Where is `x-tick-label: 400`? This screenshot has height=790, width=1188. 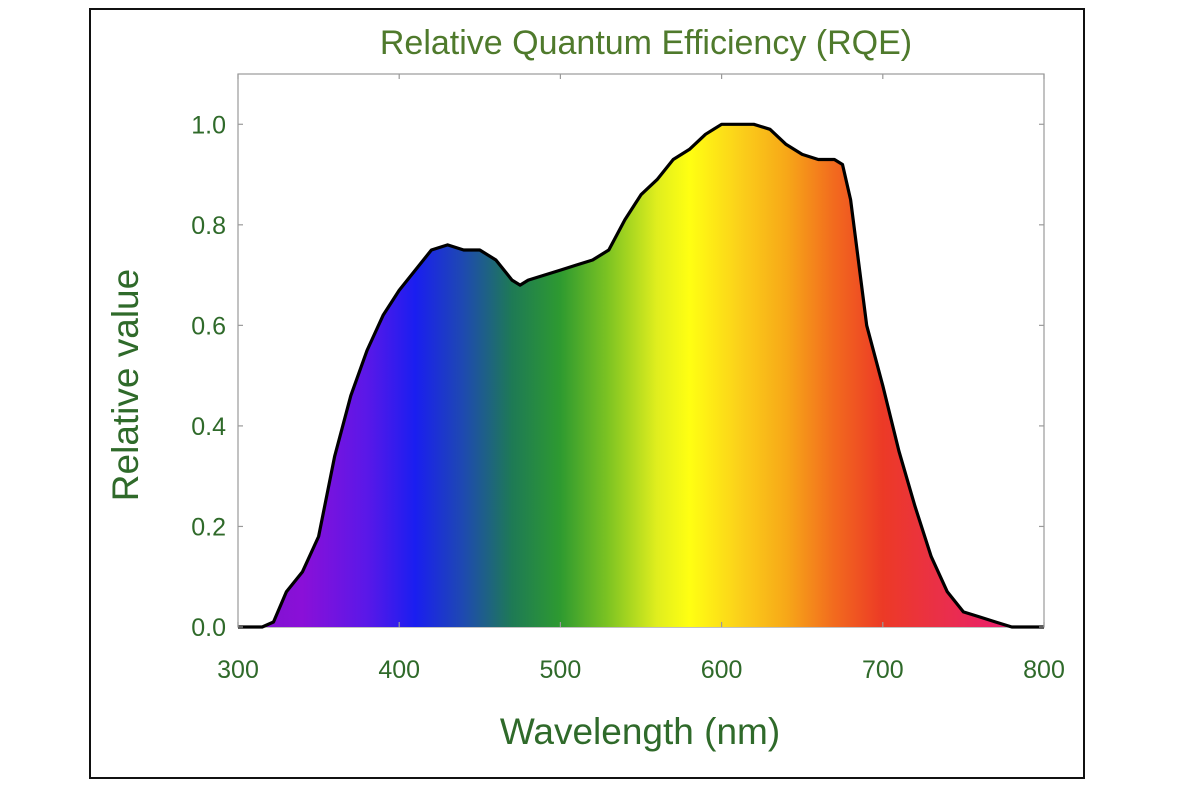
x-tick-label: 400 is located at coordinates (399, 670).